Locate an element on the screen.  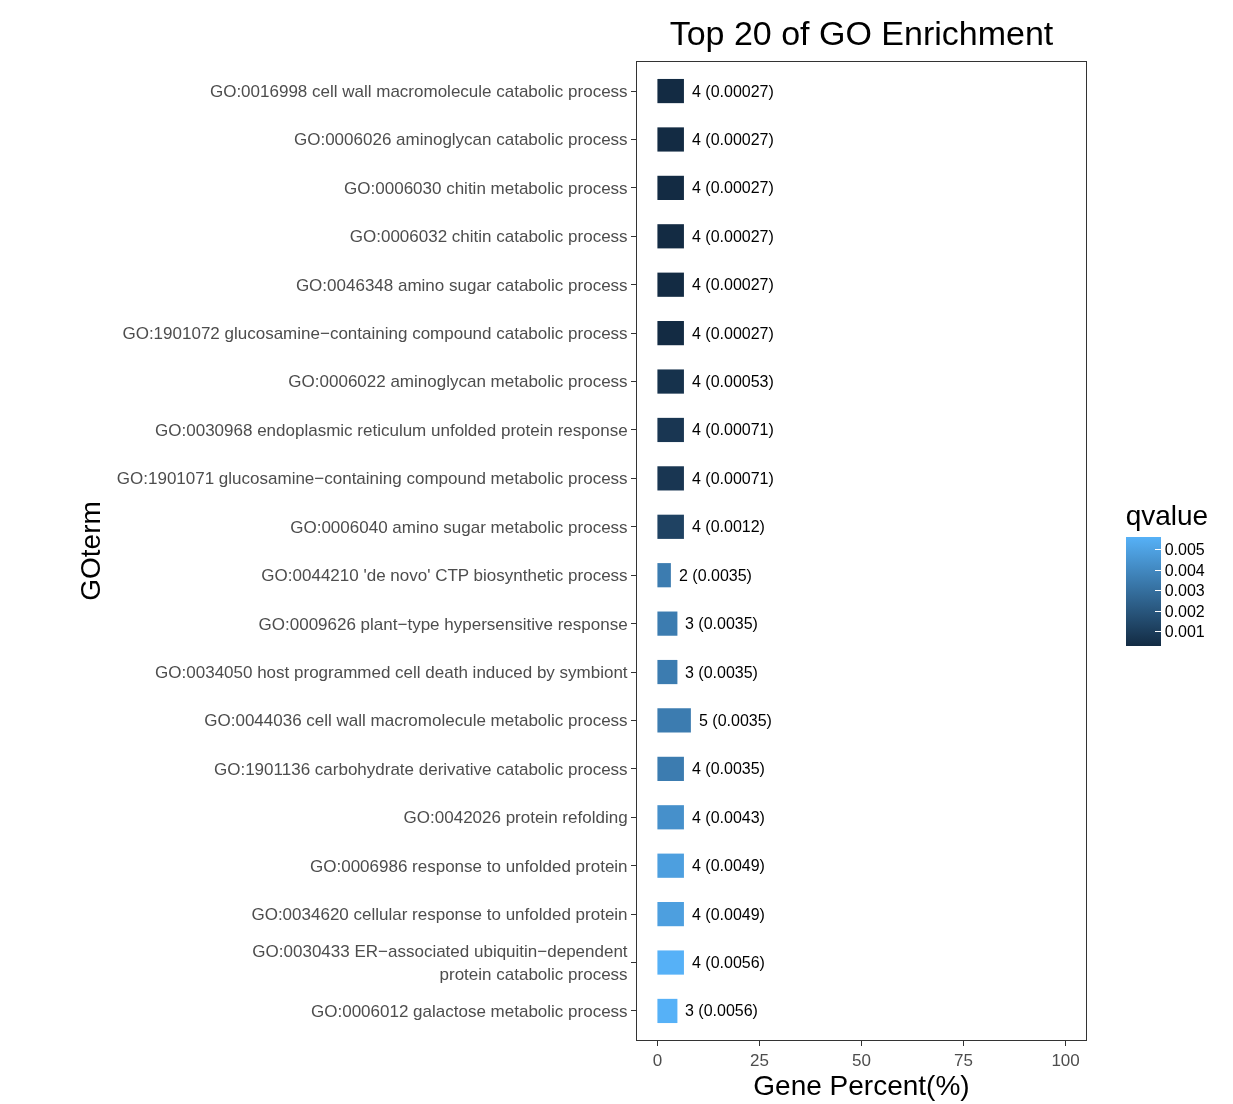
annotation: 2 (0.0035) is located at coordinates (715, 575).